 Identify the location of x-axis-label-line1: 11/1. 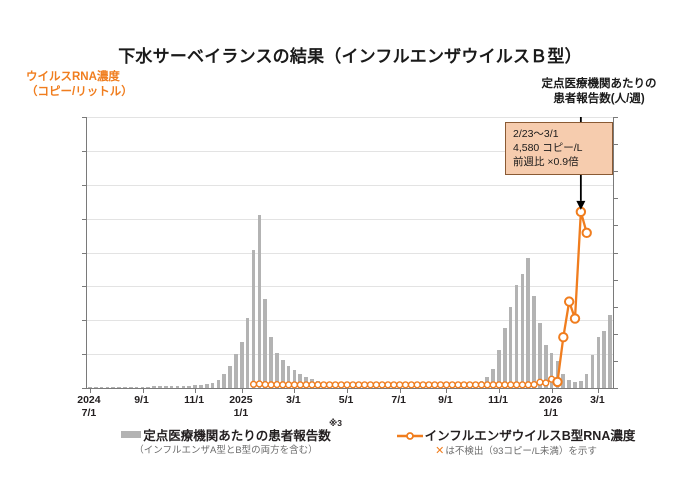
(194, 400).